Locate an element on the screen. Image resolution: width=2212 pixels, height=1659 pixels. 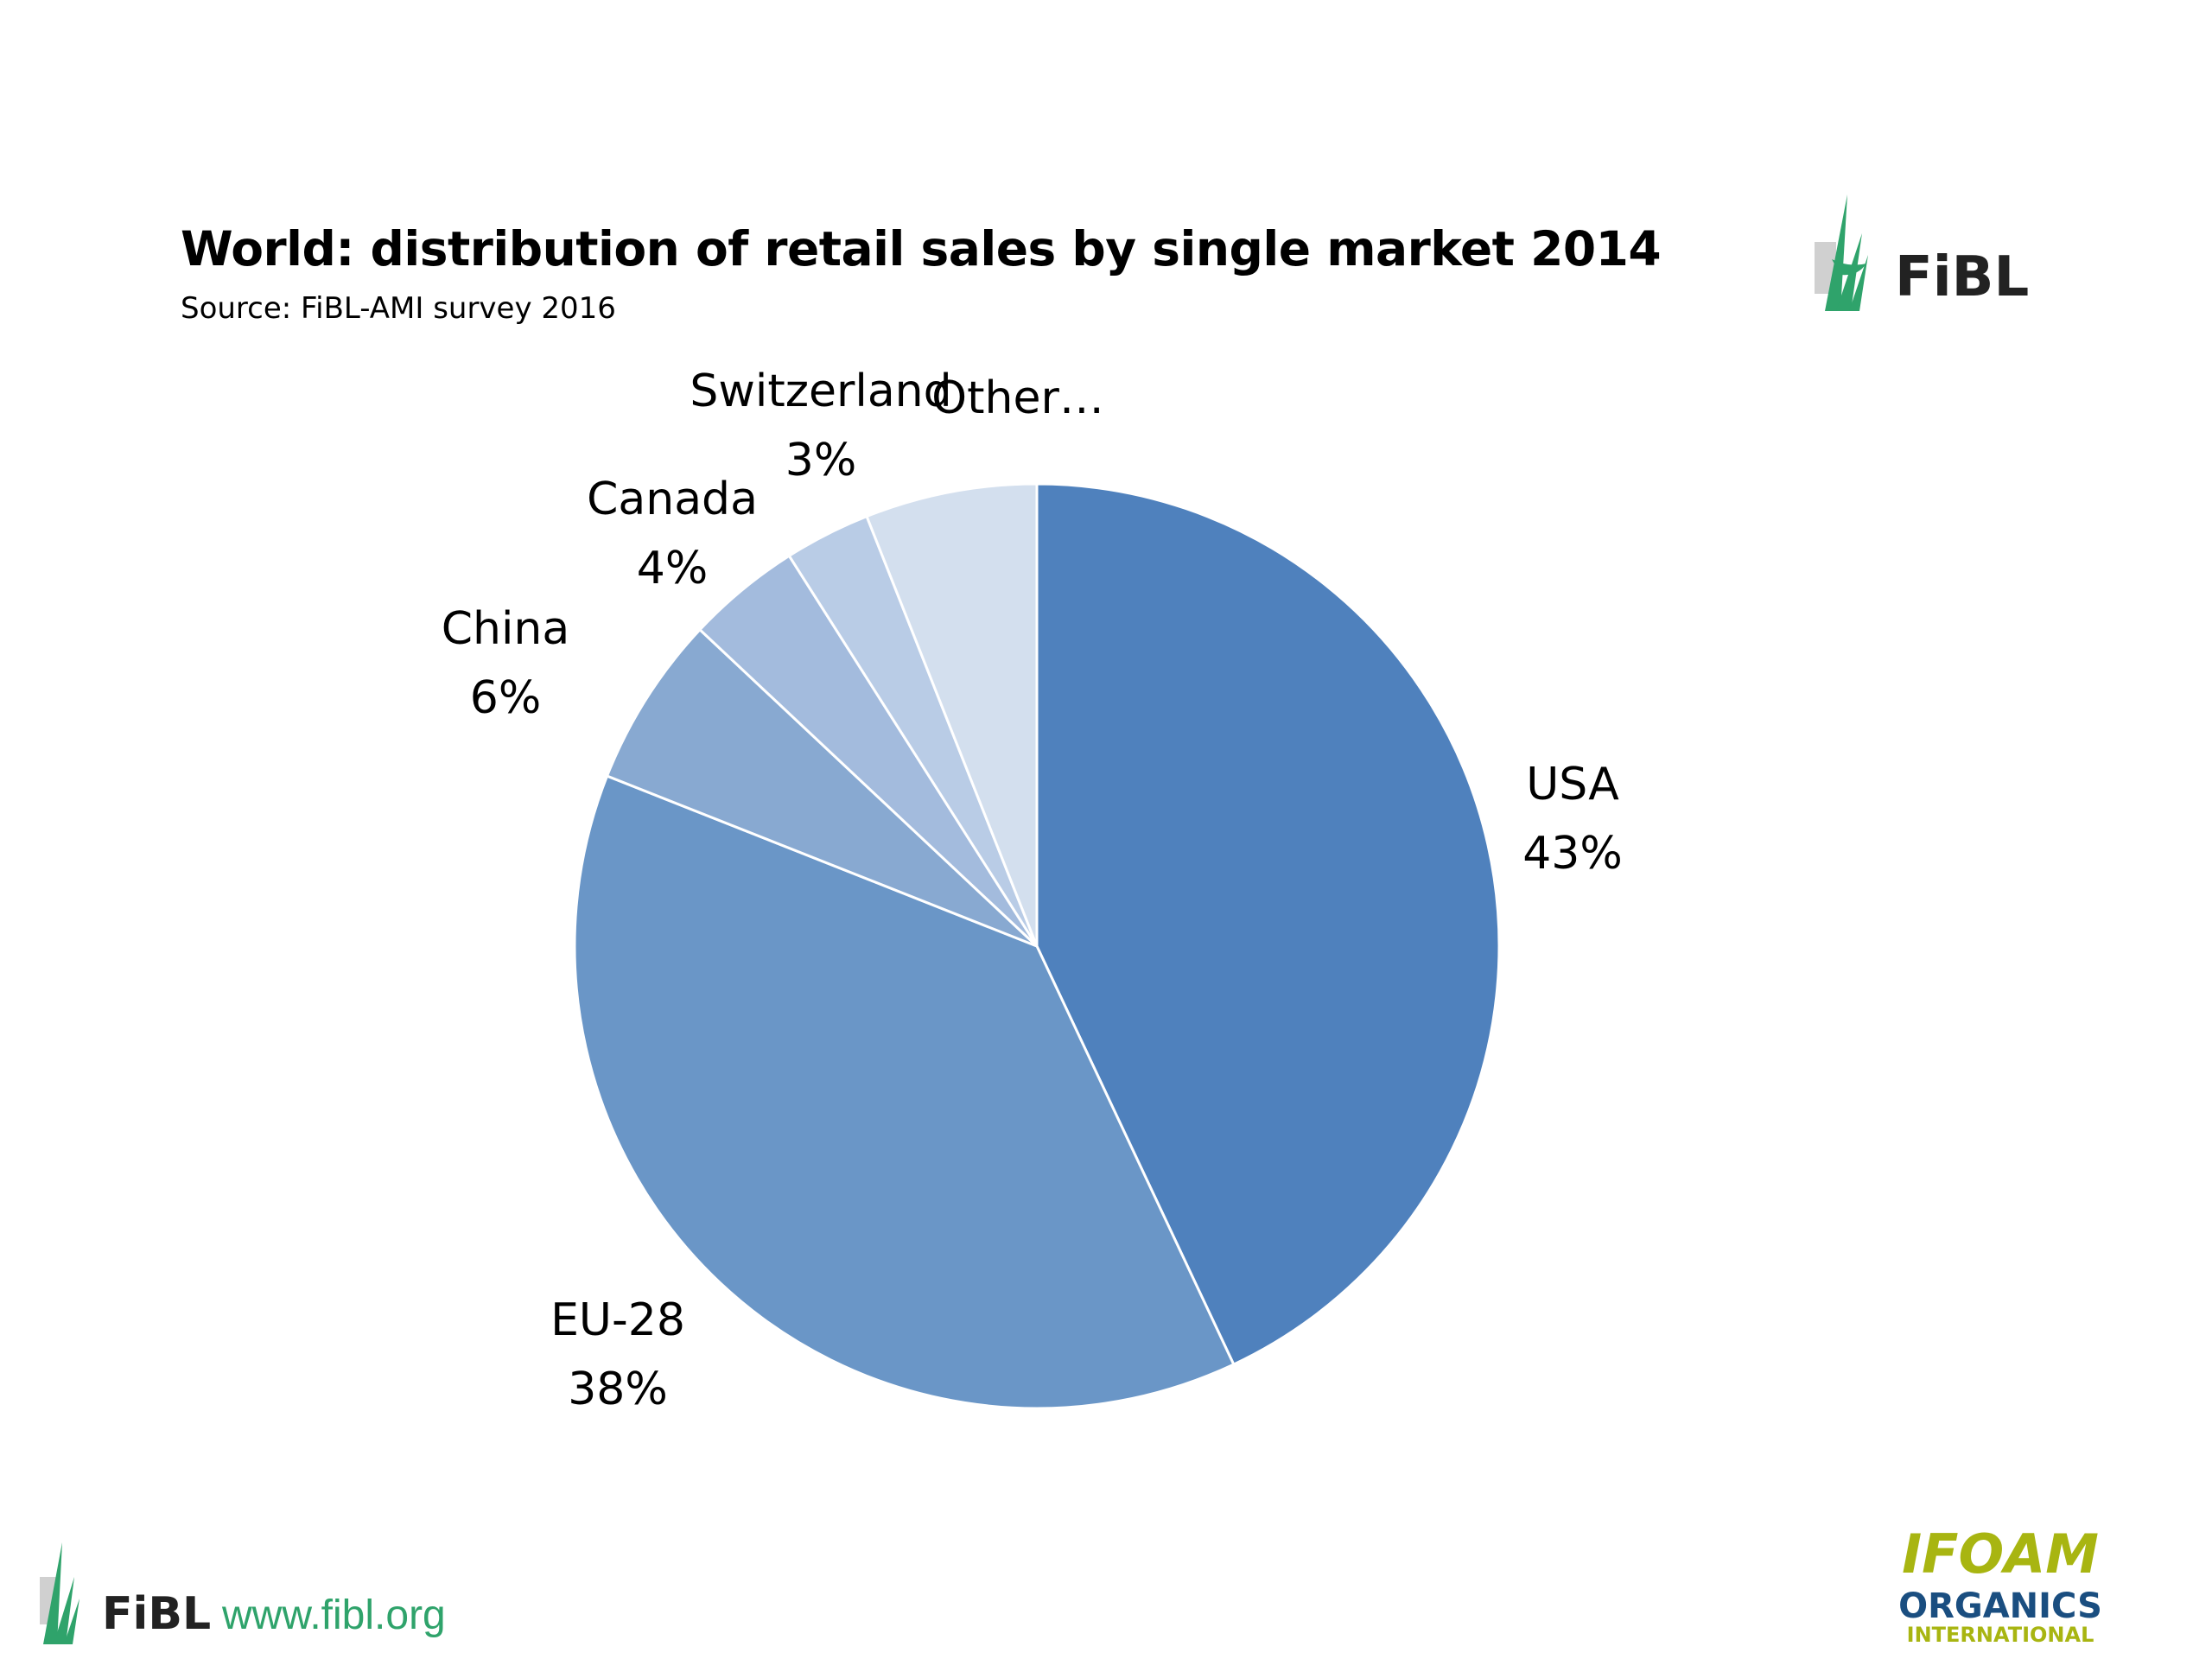
fibl-footer-logo-text: FiBL is located at coordinates (156, 1614).